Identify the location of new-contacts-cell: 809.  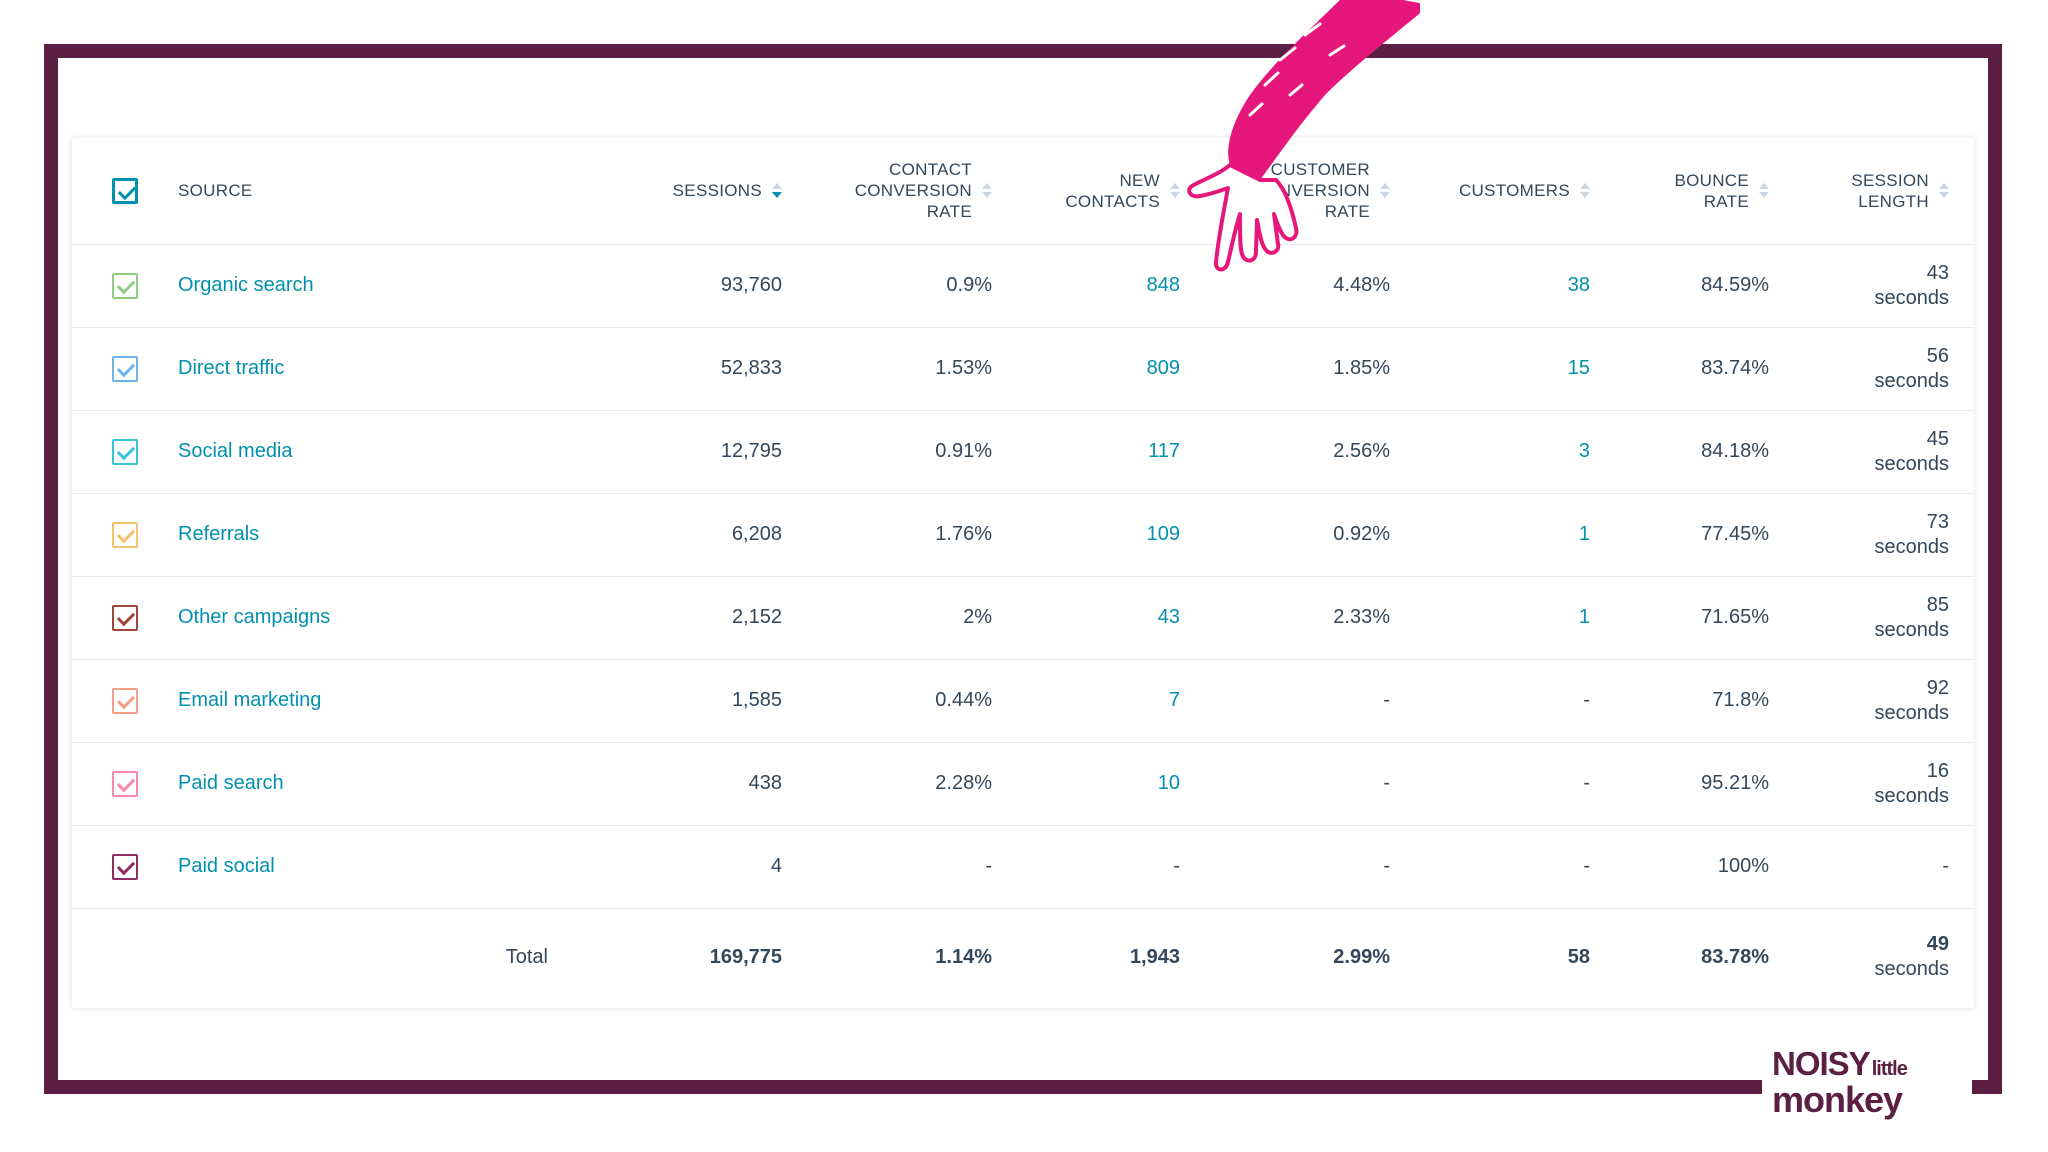
(1086, 368).